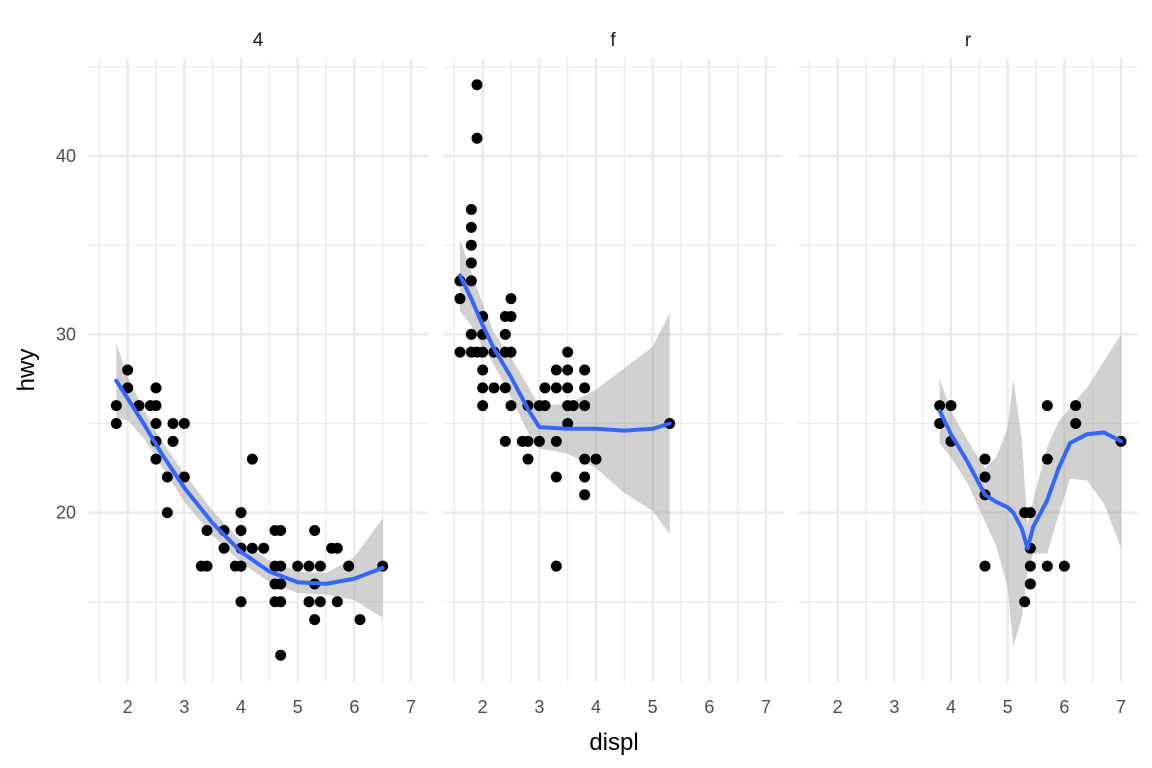 This screenshot has width=1152, height=768. I want to click on facet-strip-label: r, so click(968, 40).